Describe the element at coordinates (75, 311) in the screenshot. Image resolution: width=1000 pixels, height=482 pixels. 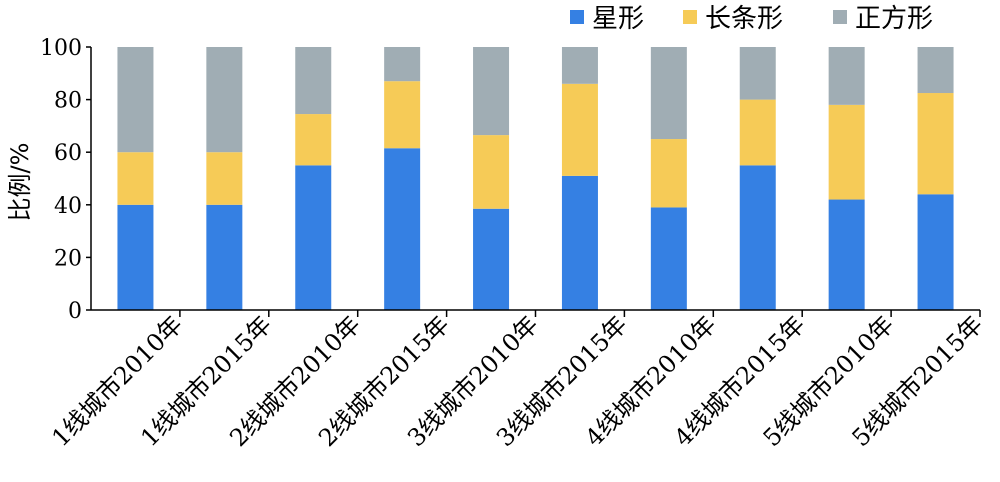
I see `y-tick-label: 0` at that location.